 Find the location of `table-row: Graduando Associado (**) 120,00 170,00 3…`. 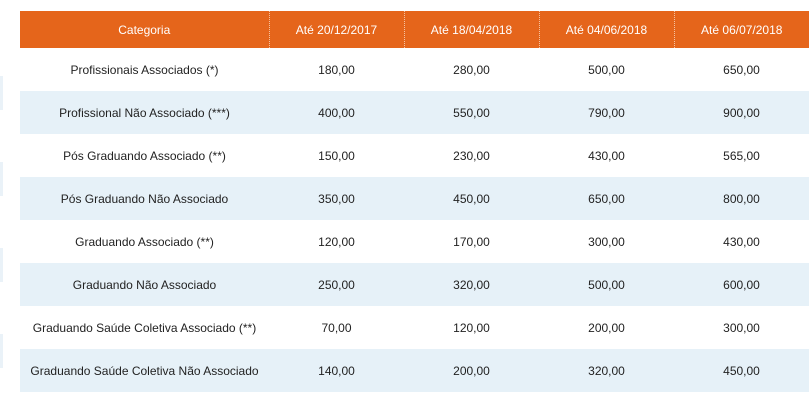

table-row: Graduando Associado (**) 120,00 170,00 3… is located at coordinates (414, 241).